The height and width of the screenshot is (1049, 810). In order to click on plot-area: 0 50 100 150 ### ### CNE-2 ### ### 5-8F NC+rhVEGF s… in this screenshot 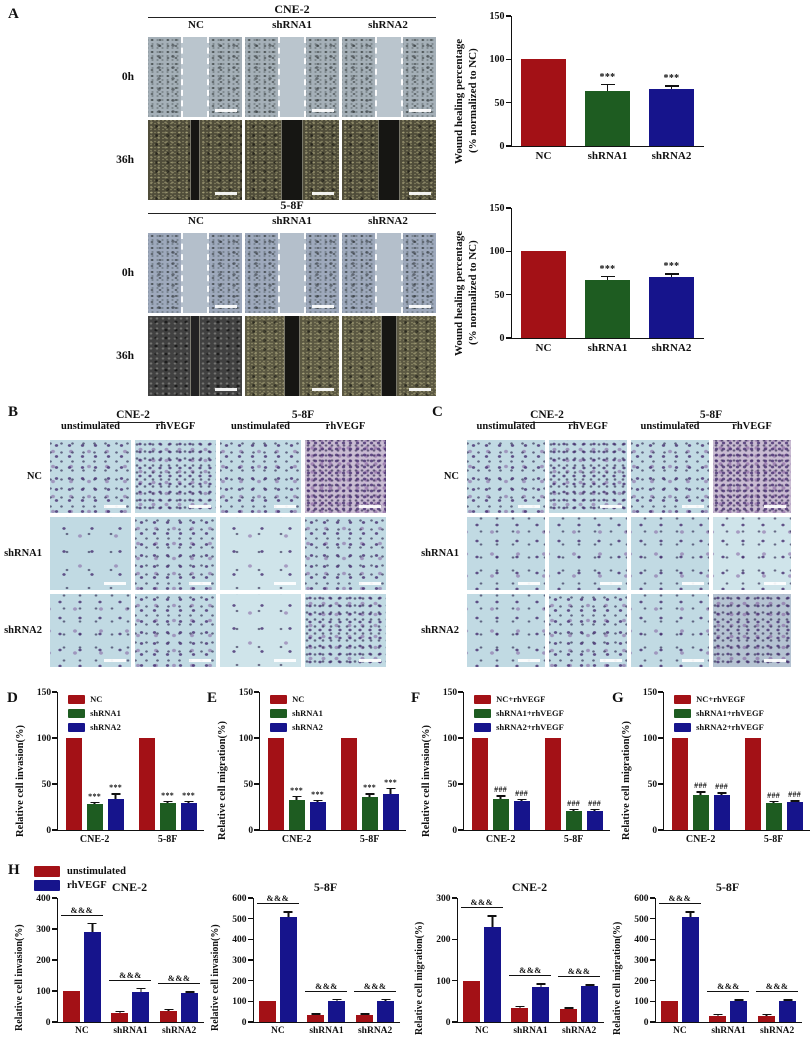, I will do `click(726, 766)`.